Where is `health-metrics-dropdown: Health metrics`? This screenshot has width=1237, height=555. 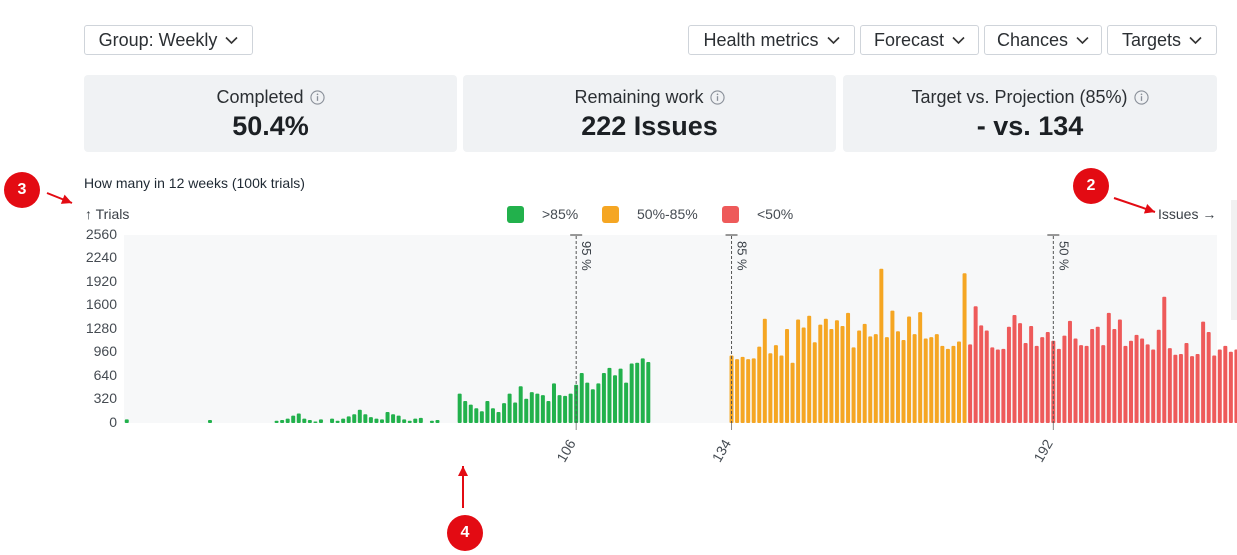 health-metrics-dropdown: Health metrics is located at coordinates (771, 40).